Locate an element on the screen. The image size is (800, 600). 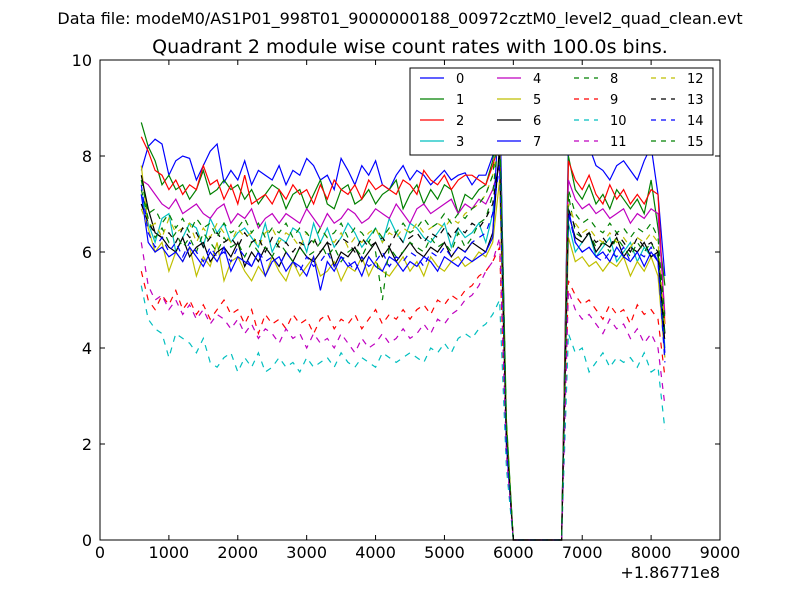
legend-label-3: 3 is located at coordinates (460, 142).